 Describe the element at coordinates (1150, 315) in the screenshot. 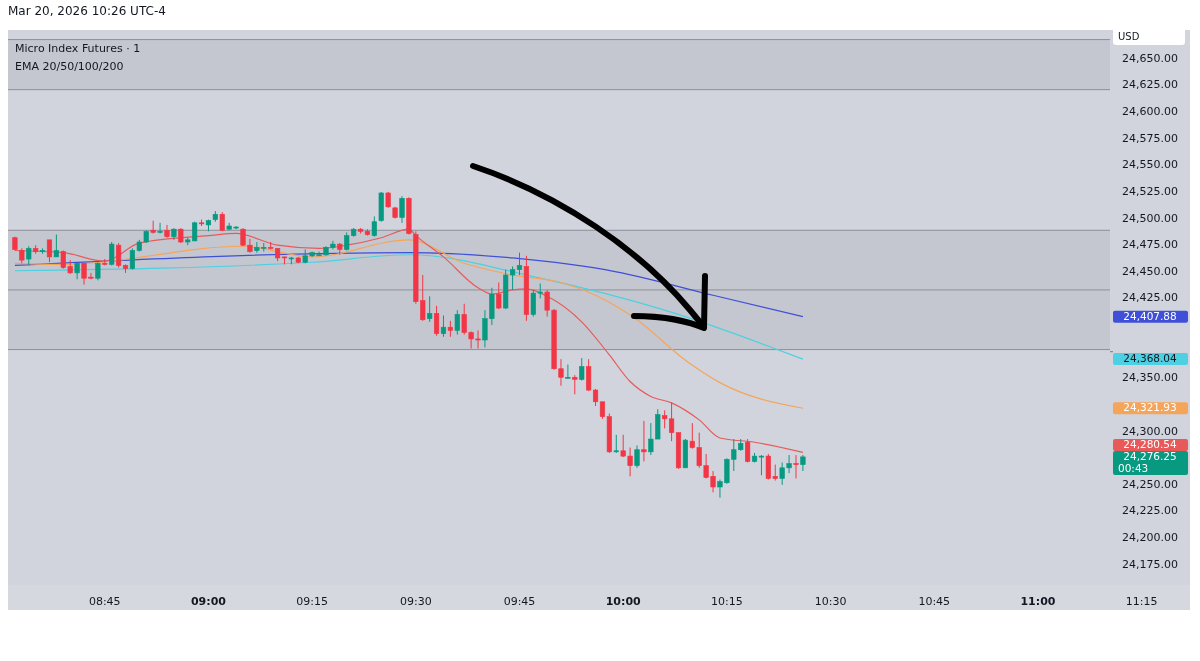

I see `annotation: 24,407.88` at that location.